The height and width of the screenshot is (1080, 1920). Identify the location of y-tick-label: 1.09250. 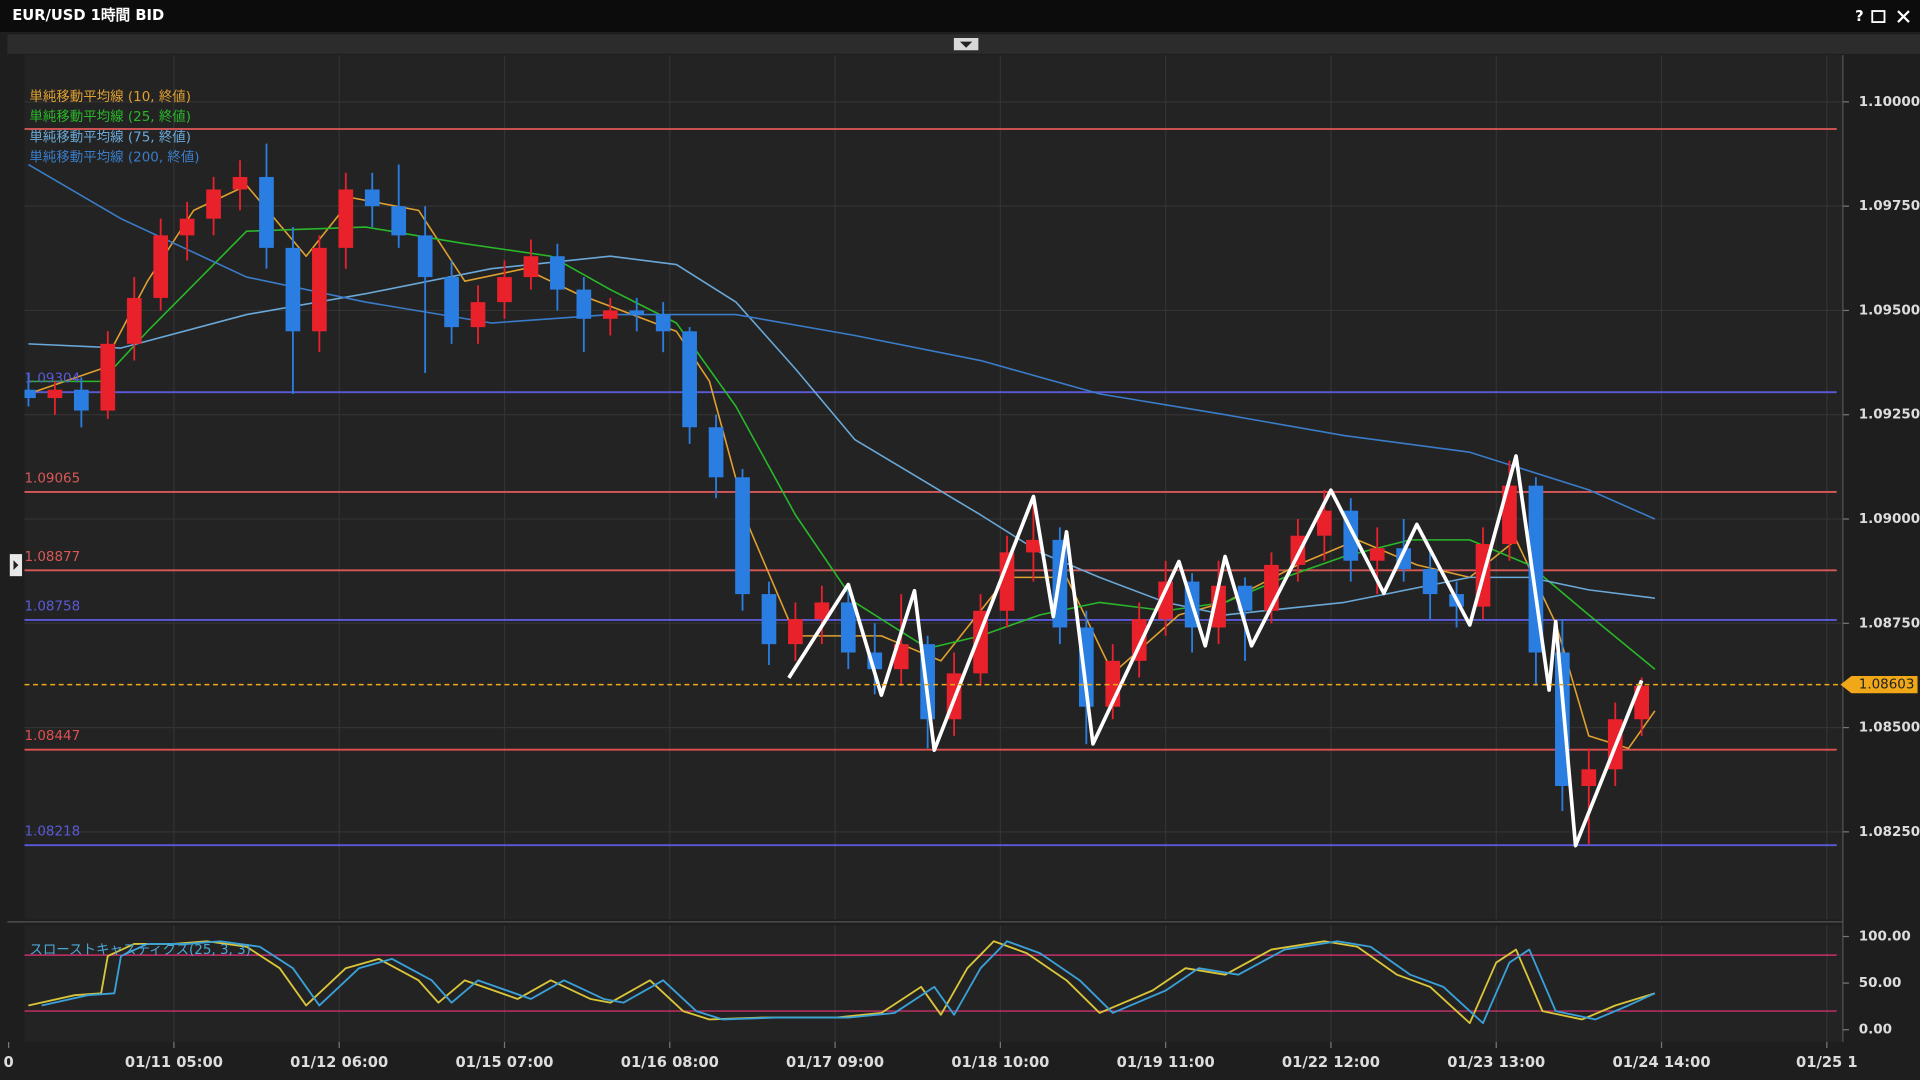
(1889, 415).